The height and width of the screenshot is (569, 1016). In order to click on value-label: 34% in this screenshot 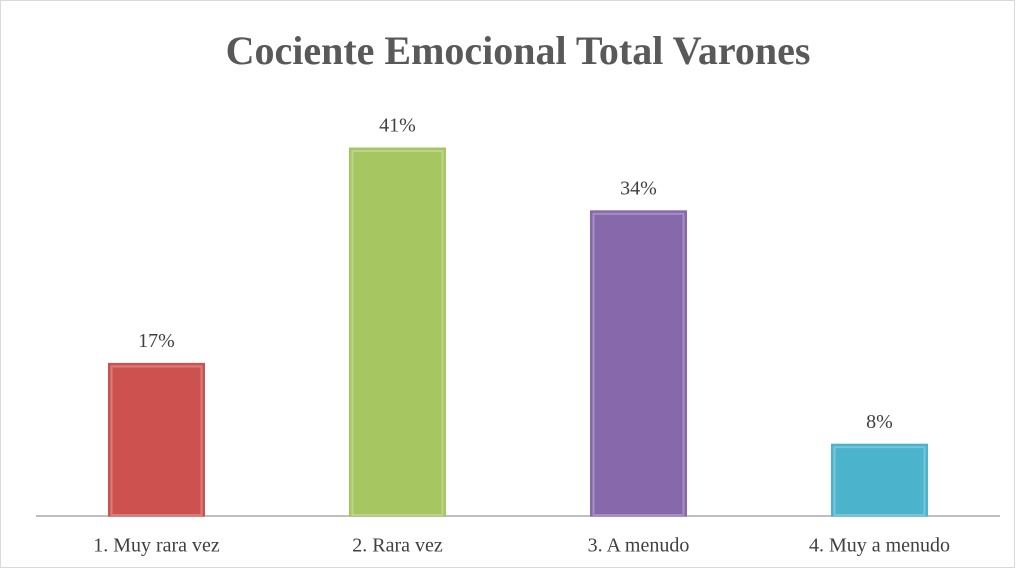, I will do `click(638, 188)`.